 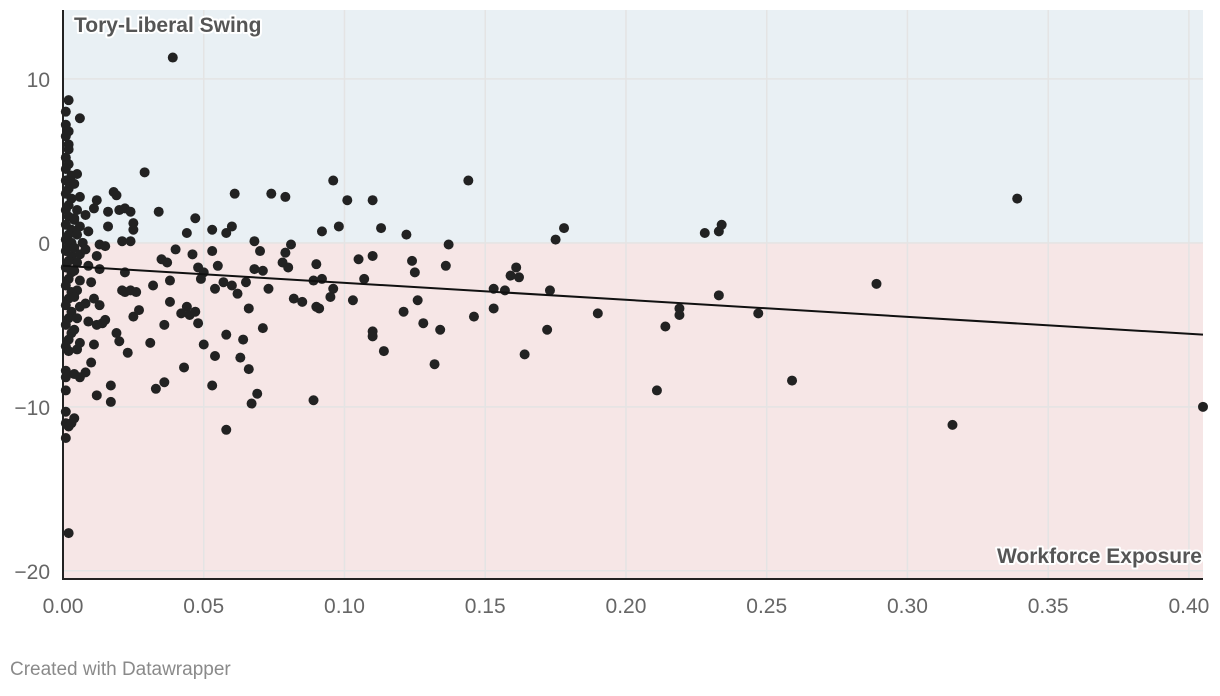 I want to click on x-tick-label: 0.10, so click(x=344, y=606).